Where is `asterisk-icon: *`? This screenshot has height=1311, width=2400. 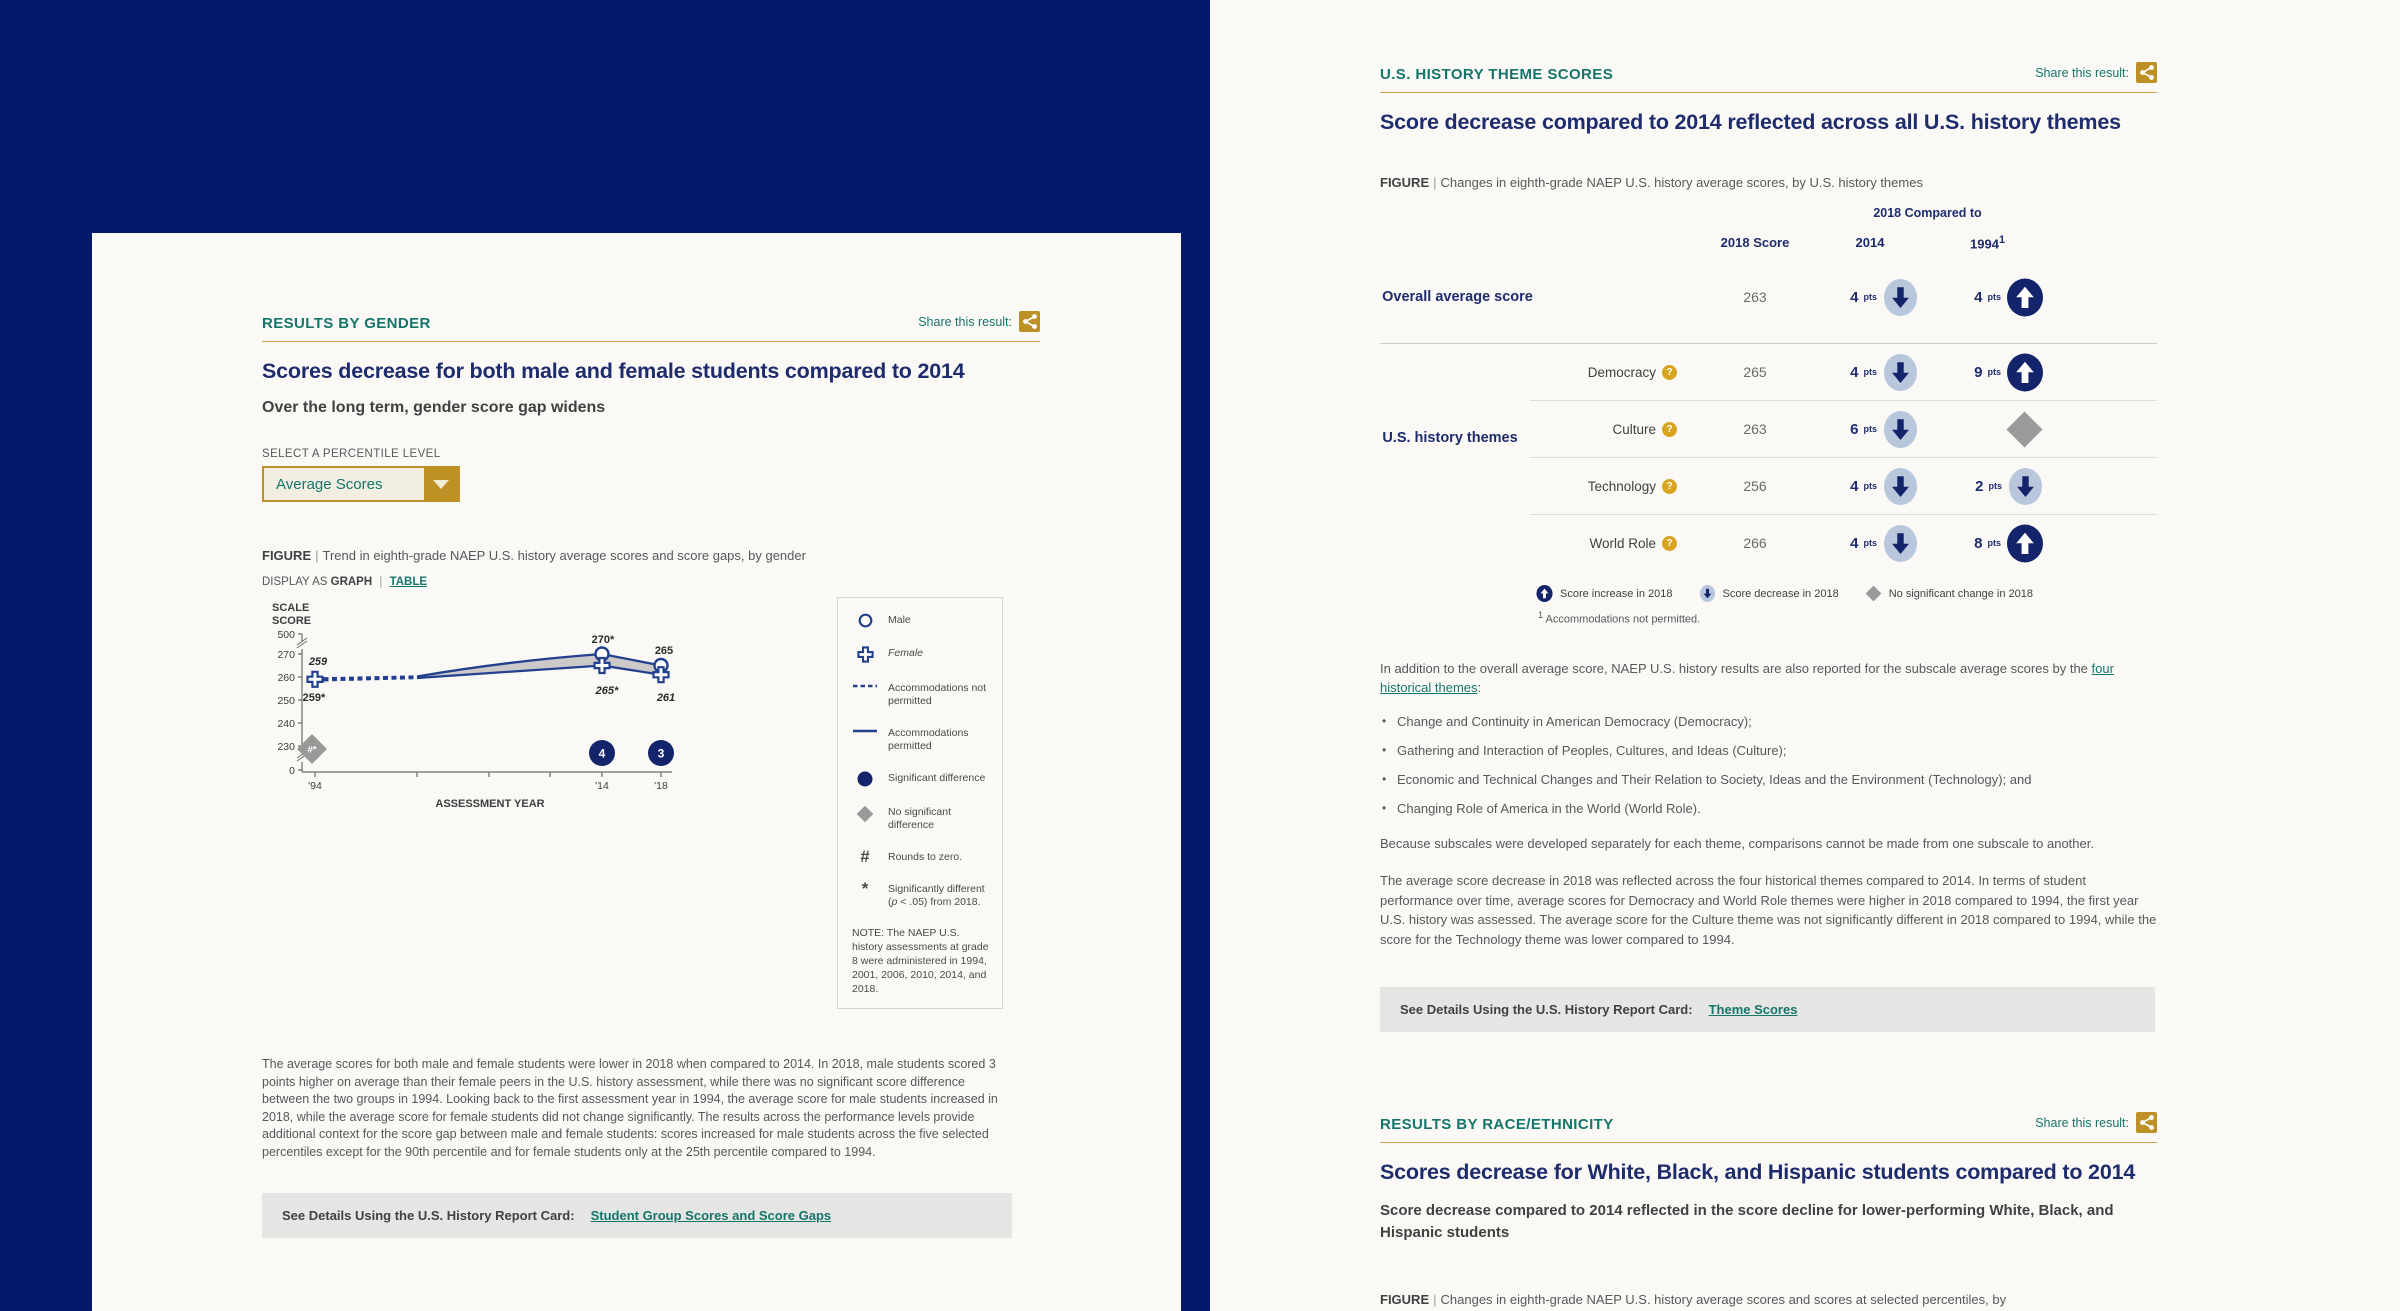 asterisk-icon: * is located at coordinates (865, 888).